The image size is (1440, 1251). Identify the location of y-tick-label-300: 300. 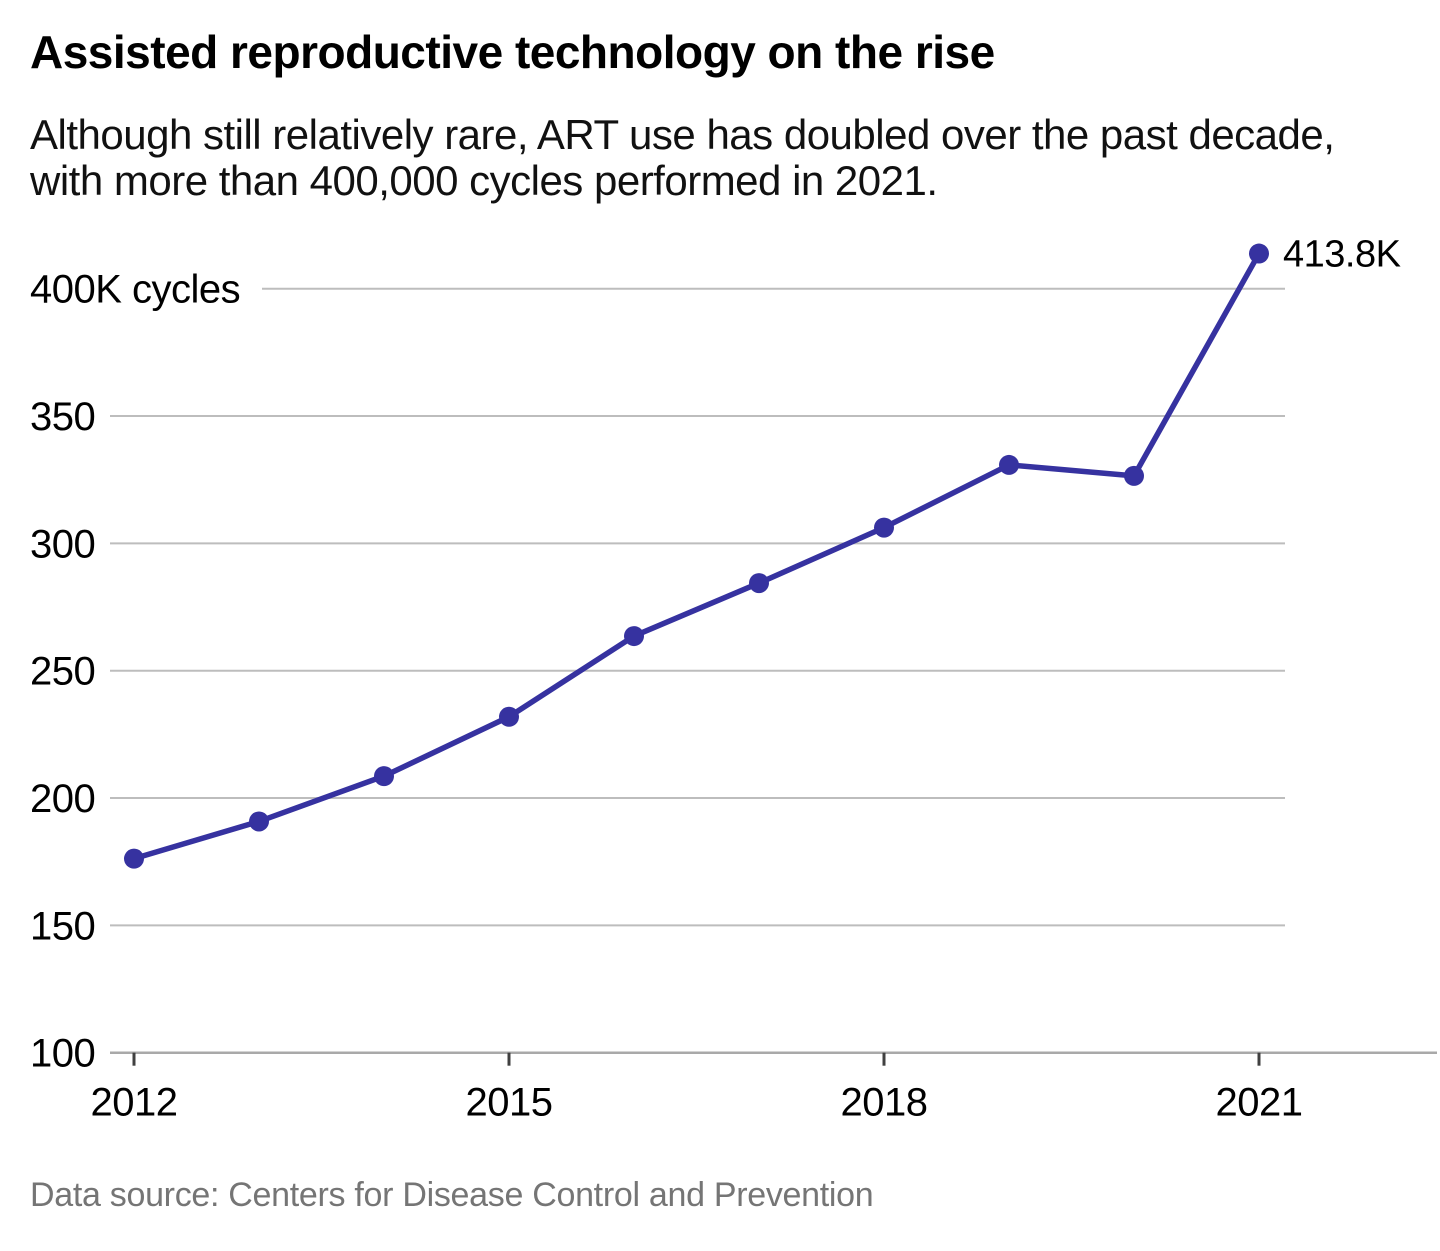
(62, 544).